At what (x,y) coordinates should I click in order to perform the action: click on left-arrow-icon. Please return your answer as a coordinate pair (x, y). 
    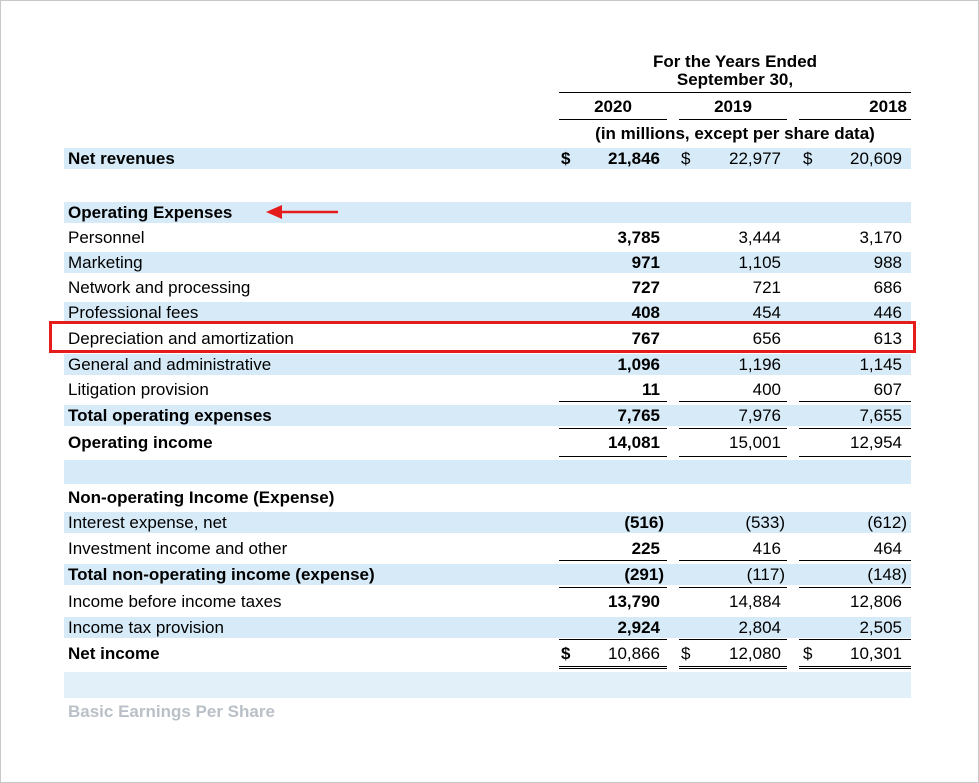
    Looking at the image, I should click on (302, 212).